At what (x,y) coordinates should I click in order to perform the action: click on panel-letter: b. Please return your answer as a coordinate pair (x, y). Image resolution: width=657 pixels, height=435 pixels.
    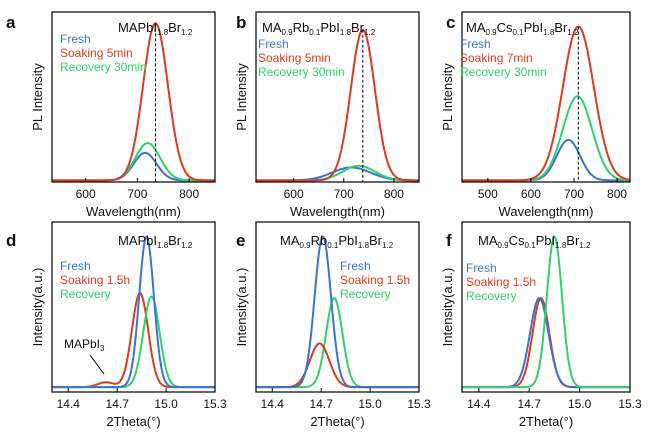
    Looking at the image, I should click on (241, 22).